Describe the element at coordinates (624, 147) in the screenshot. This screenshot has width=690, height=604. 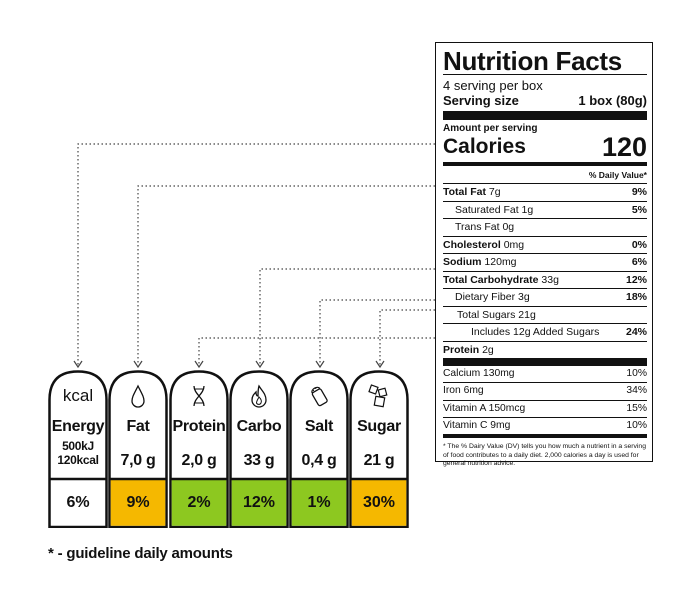
I see `calories-value: 120` at that location.